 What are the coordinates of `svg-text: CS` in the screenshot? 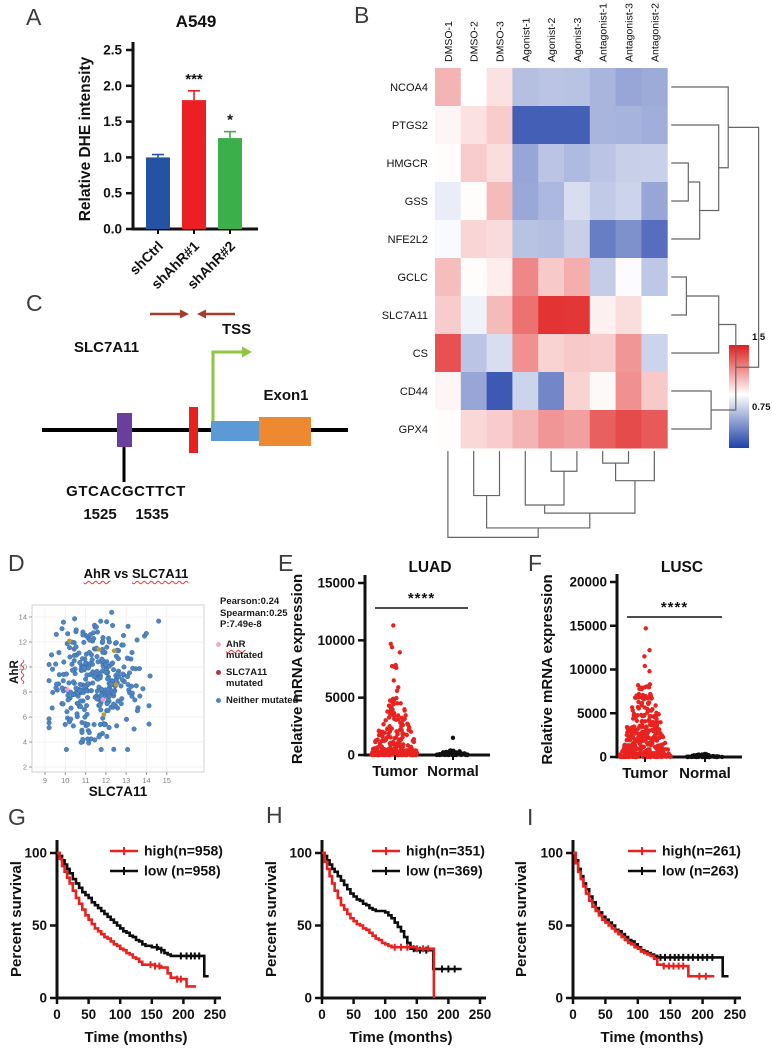 It's located at (420, 354).